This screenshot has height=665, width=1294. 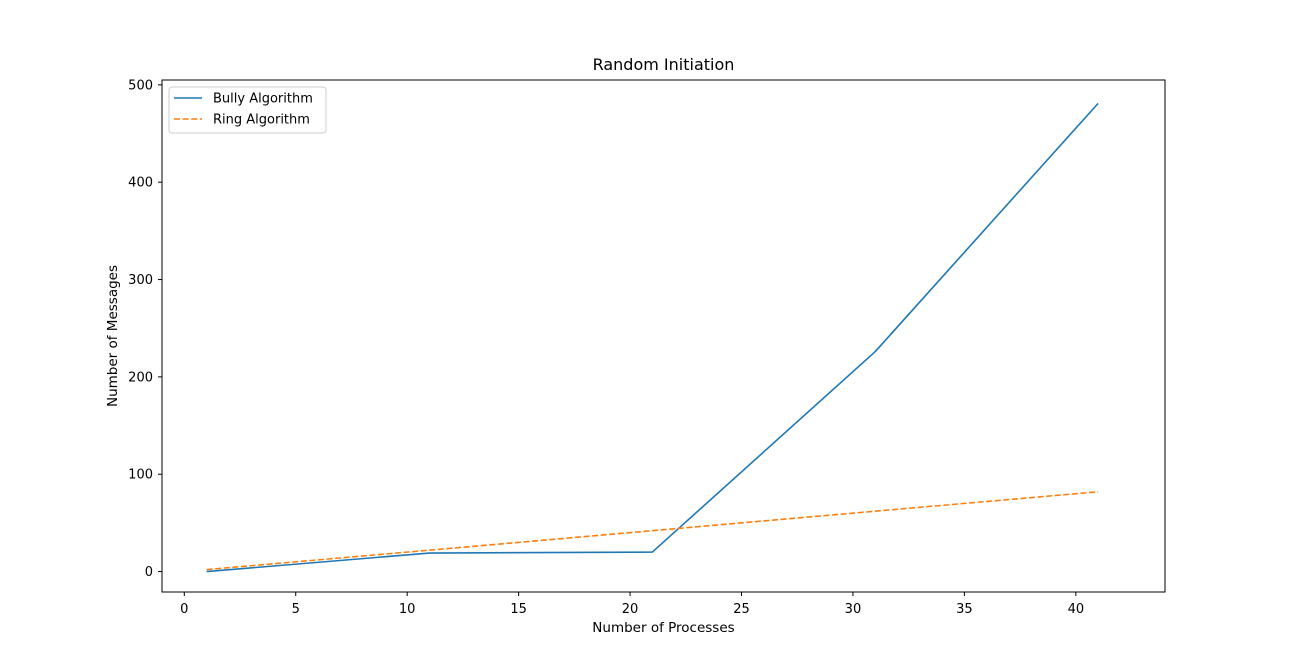 What do you see at coordinates (140, 85) in the screenshot?
I see `y-tick-label: 500` at bounding box center [140, 85].